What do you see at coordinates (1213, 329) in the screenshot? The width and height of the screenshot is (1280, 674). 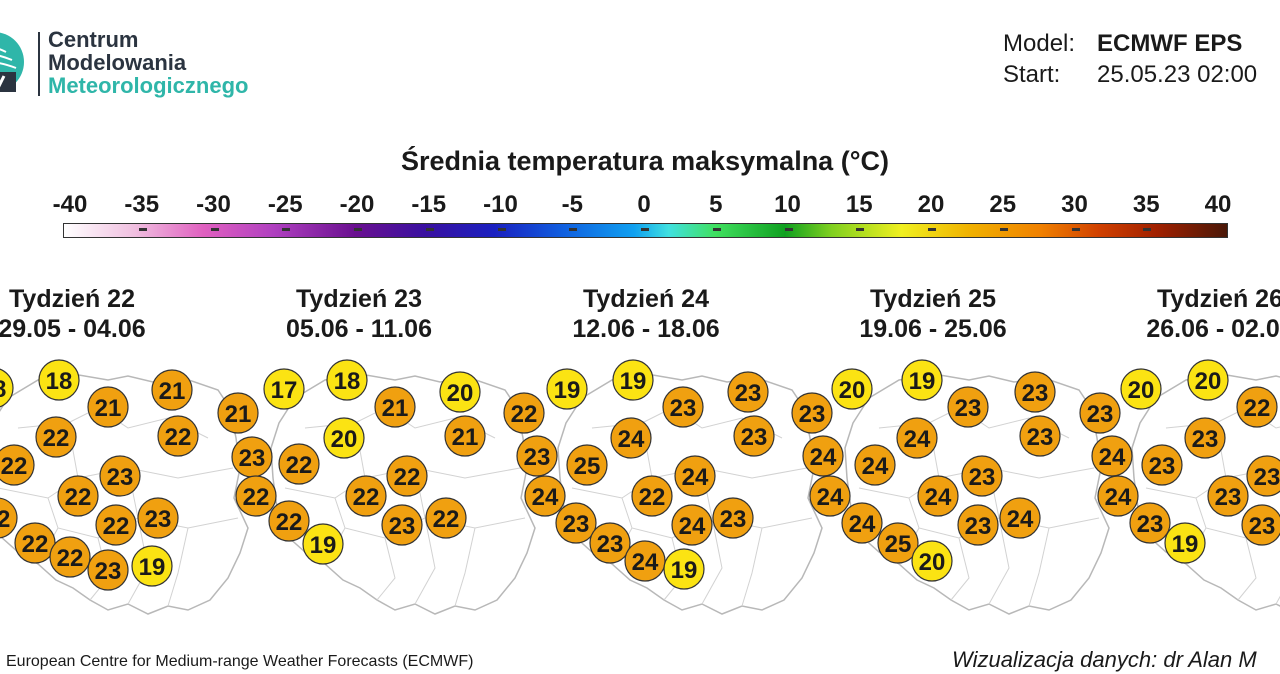 I see `week-dates: 26.06 - 02.07` at bounding box center [1213, 329].